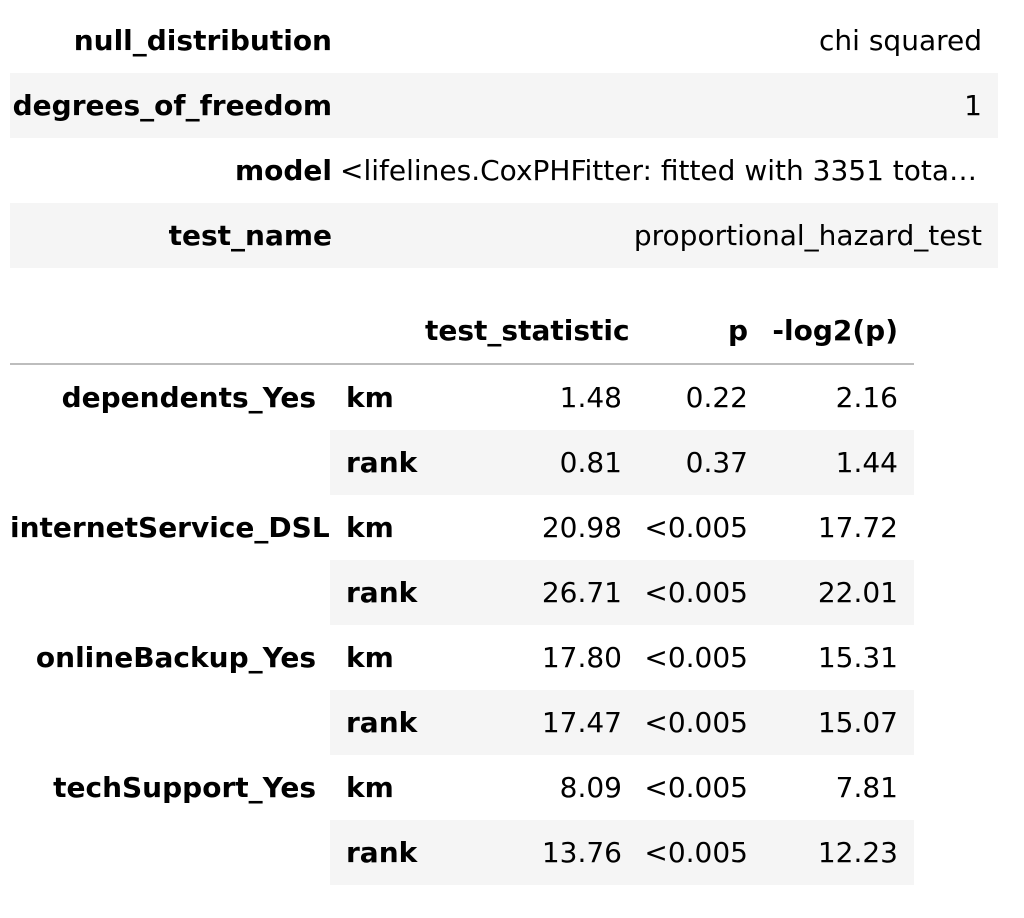 Image resolution: width=1024 pixels, height=918 pixels. What do you see at coordinates (170, 527) in the screenshot?
I see `variable-label: internetService_DSL` at bounding box center [170, 527].